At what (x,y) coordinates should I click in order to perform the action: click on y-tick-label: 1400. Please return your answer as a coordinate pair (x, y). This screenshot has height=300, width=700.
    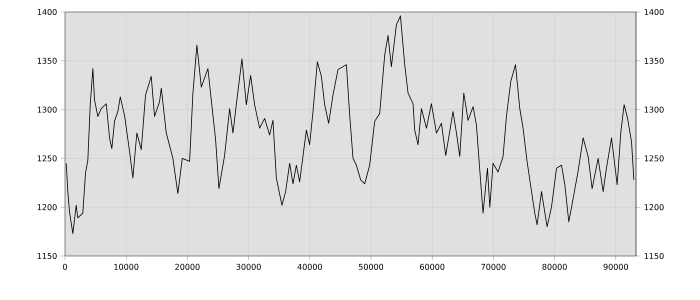
    Looking at the image, I should click on (47, 12).